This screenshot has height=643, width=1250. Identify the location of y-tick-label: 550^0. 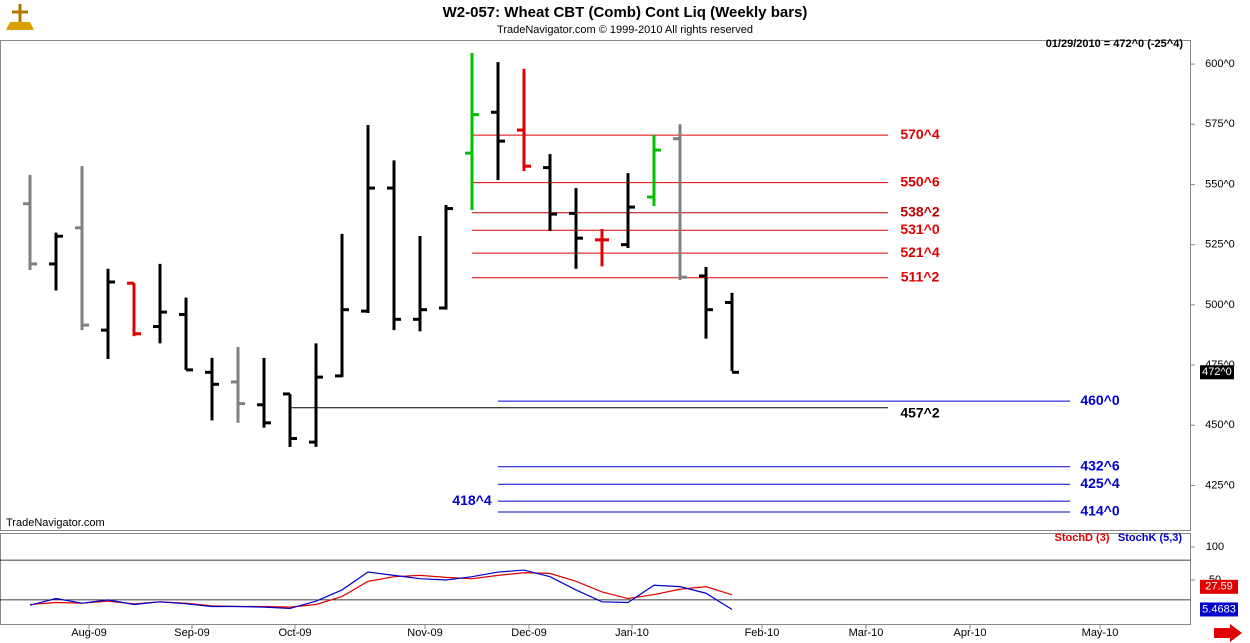
(1220, 184).